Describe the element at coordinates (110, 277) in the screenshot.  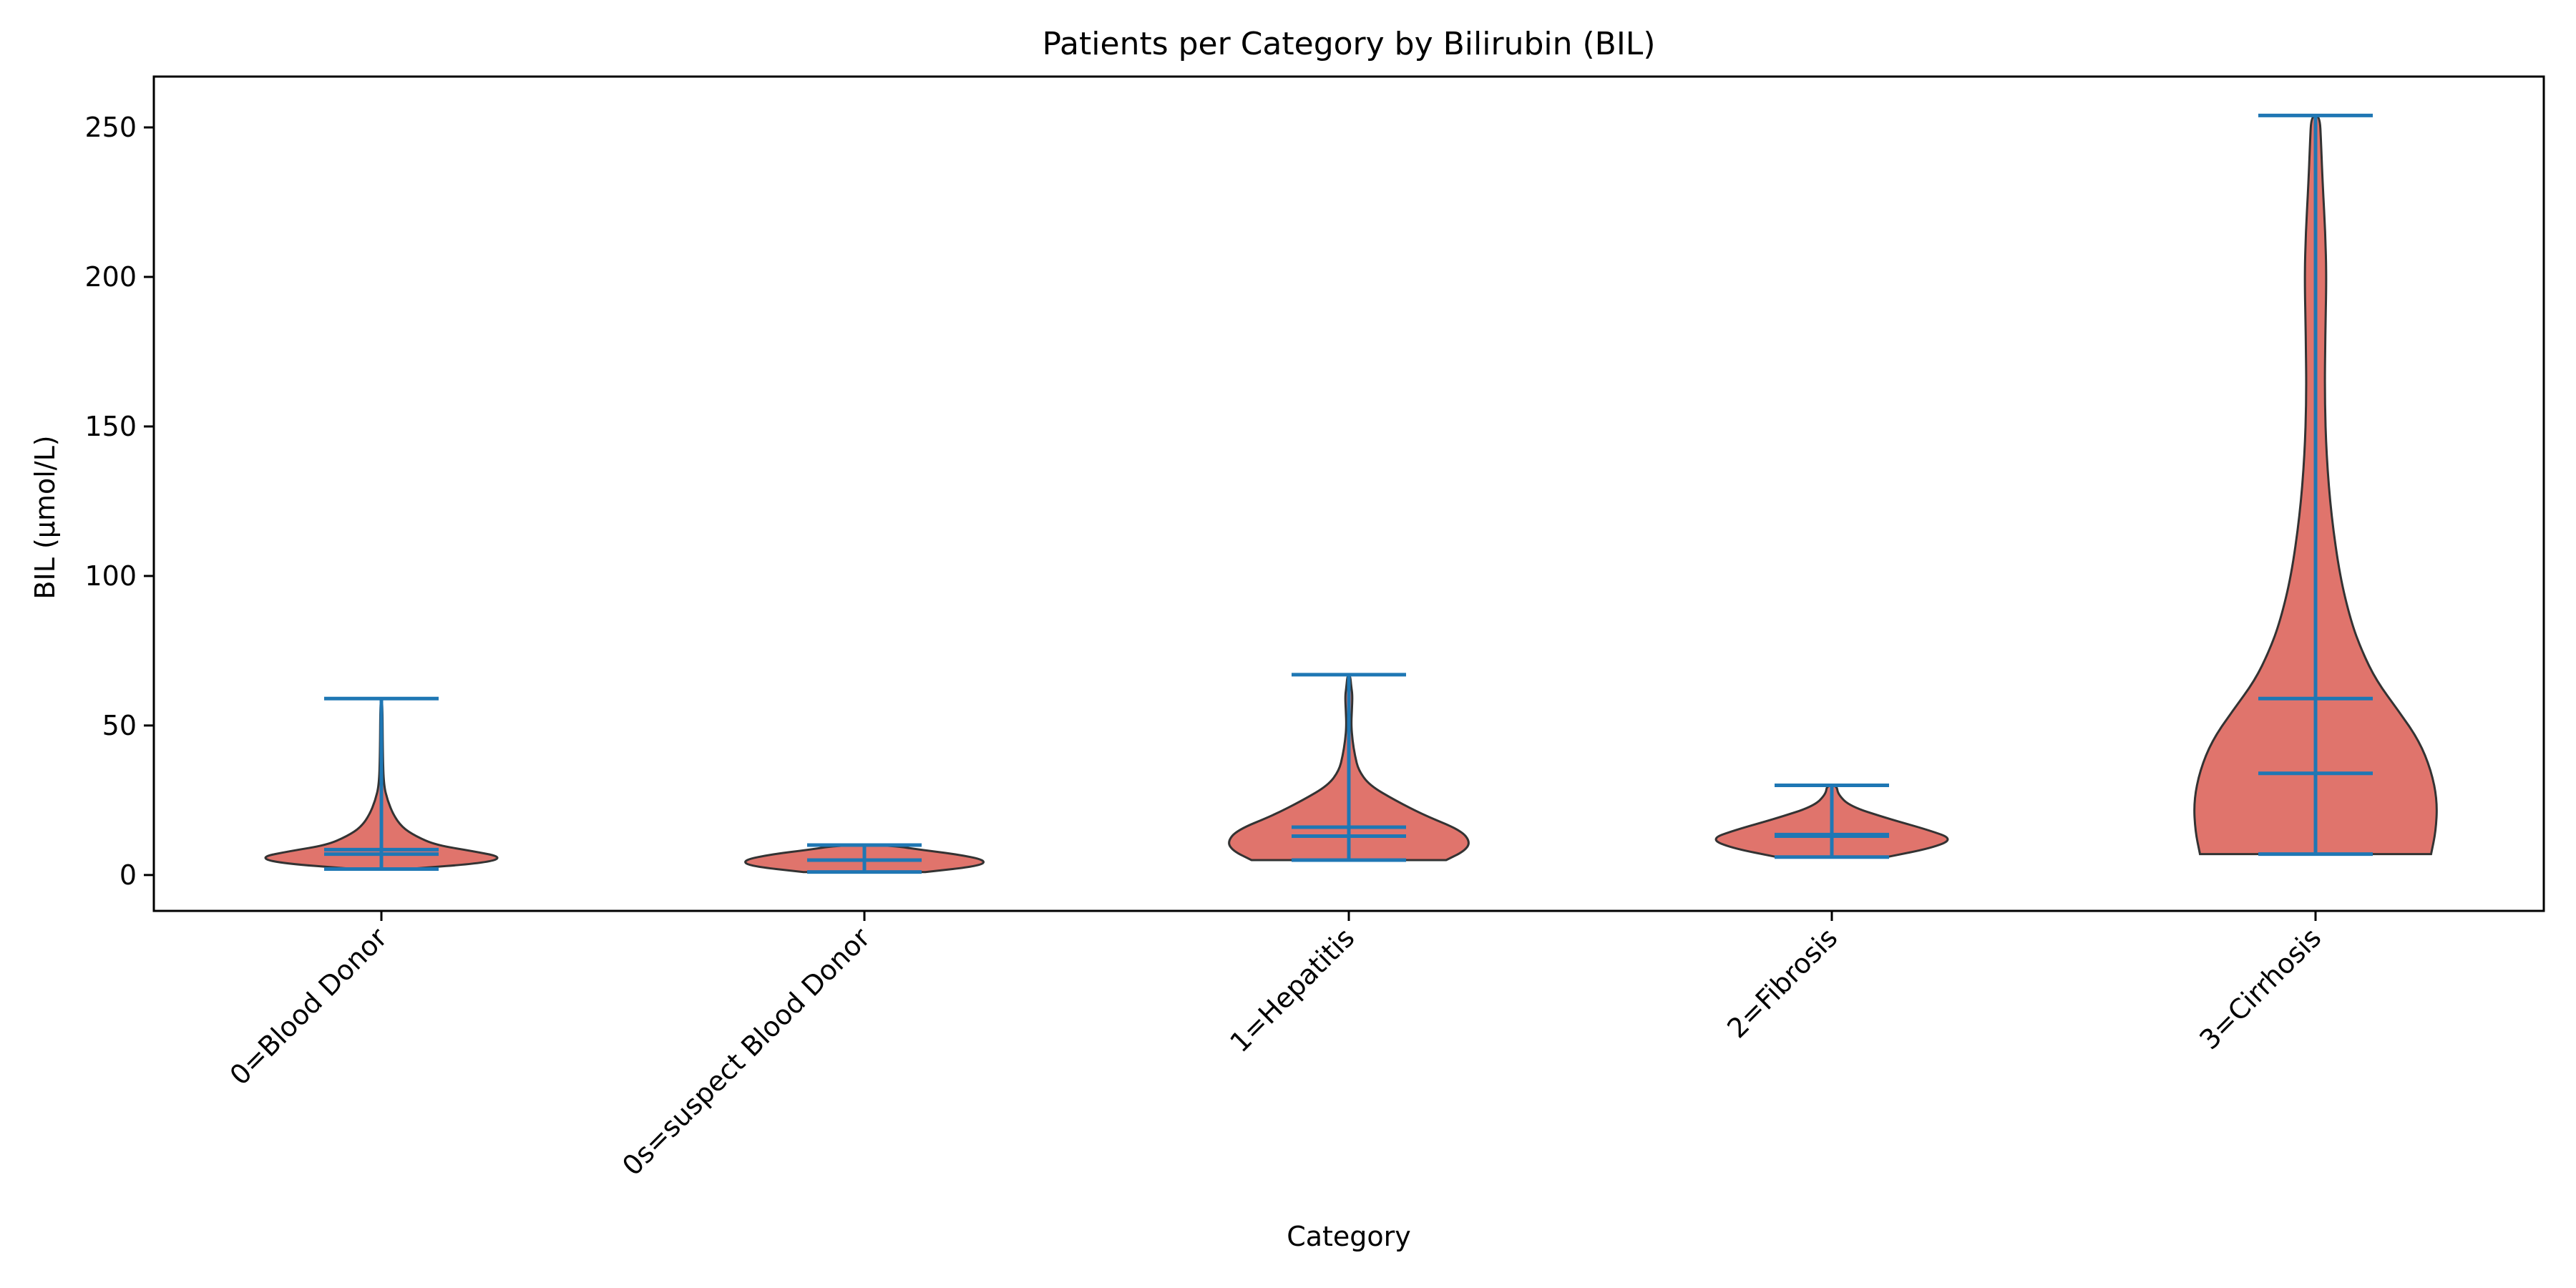
I see `y-tick-label: 200` at that location.